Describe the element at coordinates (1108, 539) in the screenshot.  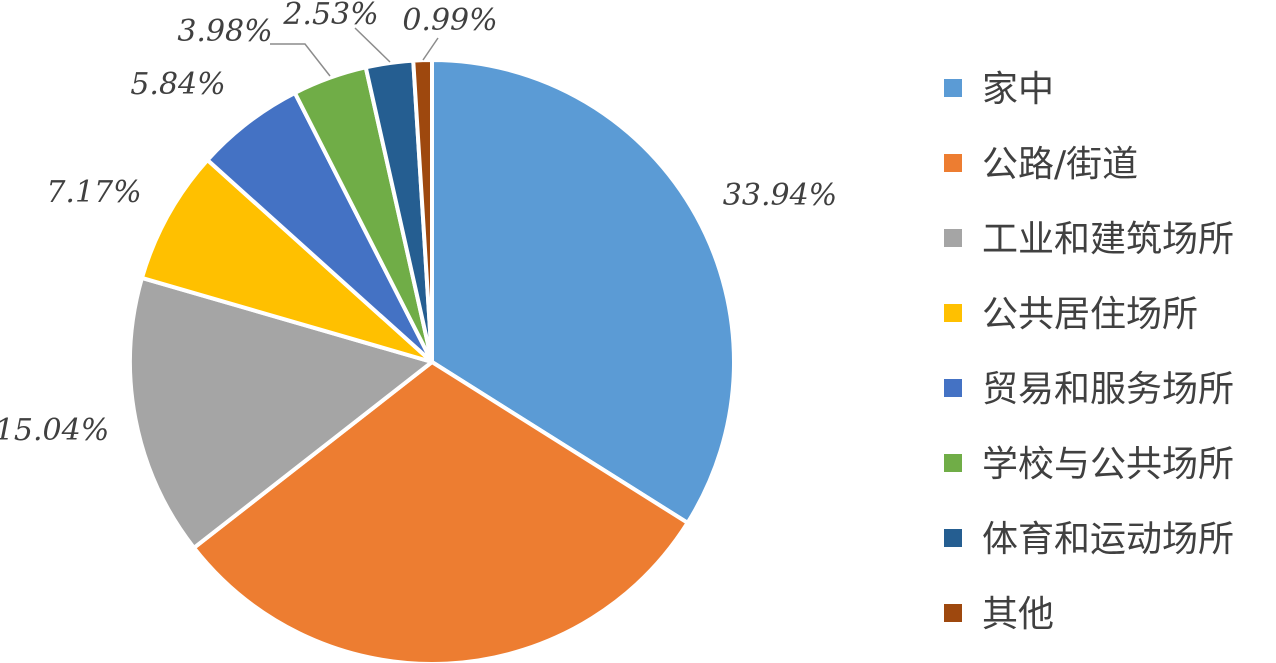
I see `legend-label: 体育和运动场所` at that location.